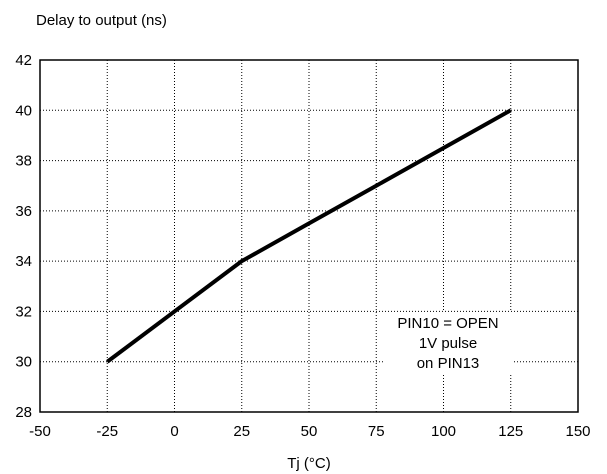 The image size is (607, 474). I want to click on x-tick-label: 150, so click(577, 431).